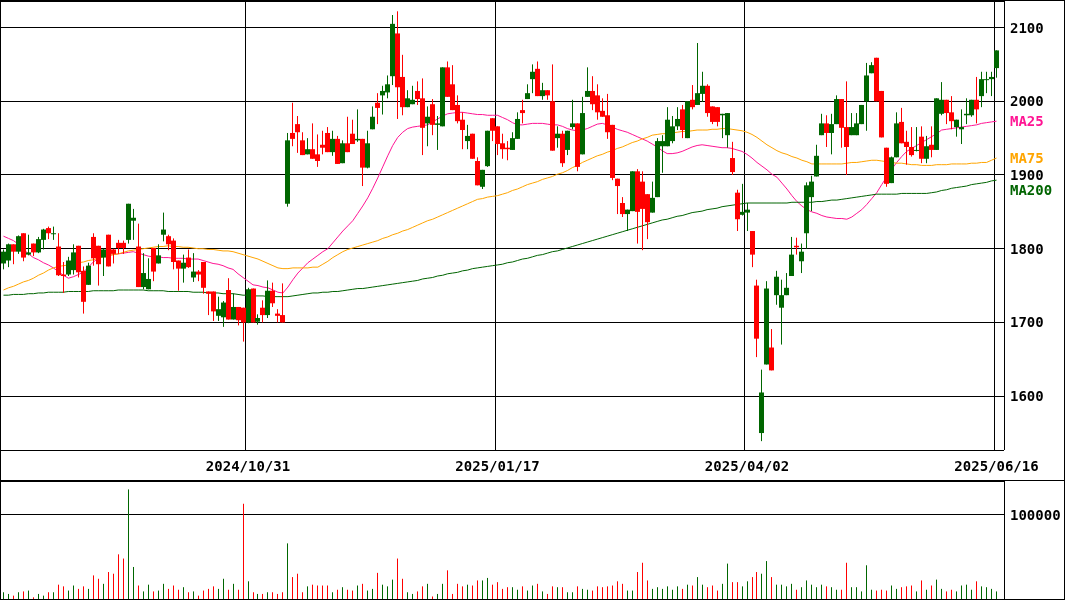 The height and width of the screenshot is (600, 1065). Describe the element at coordinates (1027, 121) in the screenshot. I see `series-label: MA25` at that location.